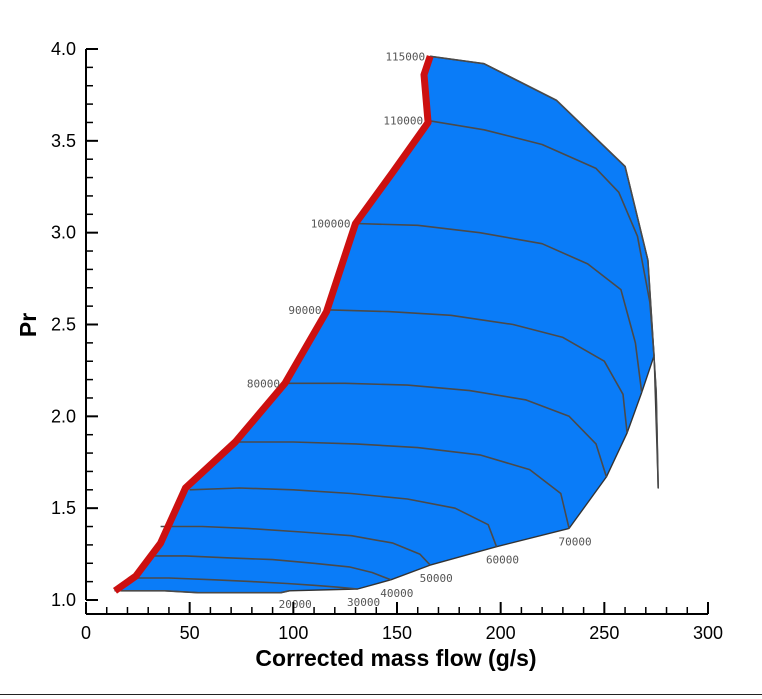 The height and width of the screenshot is (699, 762). I want to click on y-tick-label: 1.0, so click(63, 600).